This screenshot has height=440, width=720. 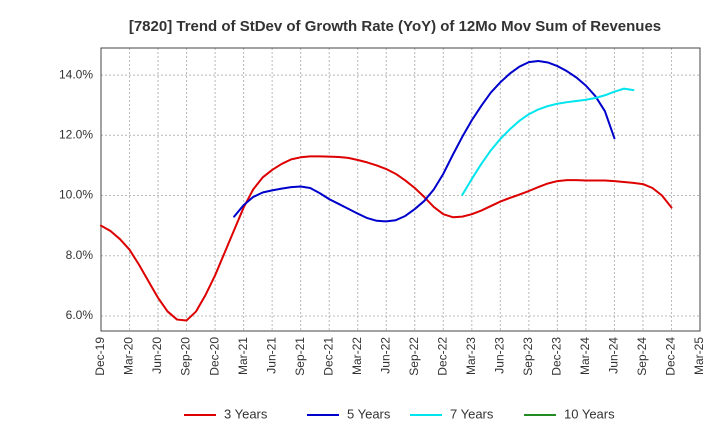 I want to click on x-tick-label: Mar-23, so click(x=471, y=356).